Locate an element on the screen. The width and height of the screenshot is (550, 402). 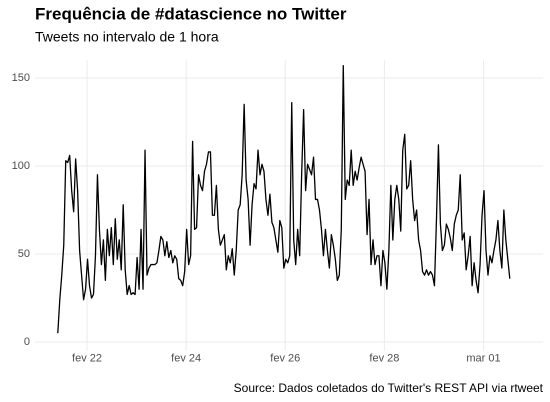
x-tick-label: fev 28 is located at coordinates (384, 359).